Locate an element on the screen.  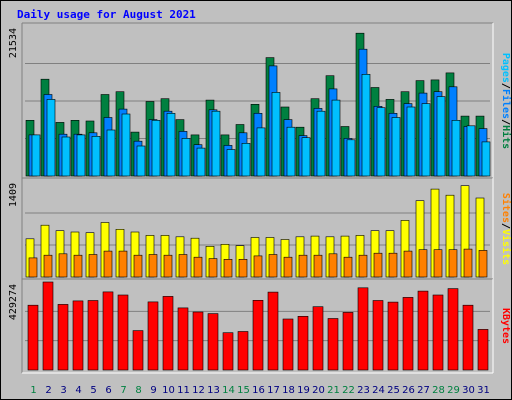
kbytes-legend: KBytes is located at coordinates (505, 326).